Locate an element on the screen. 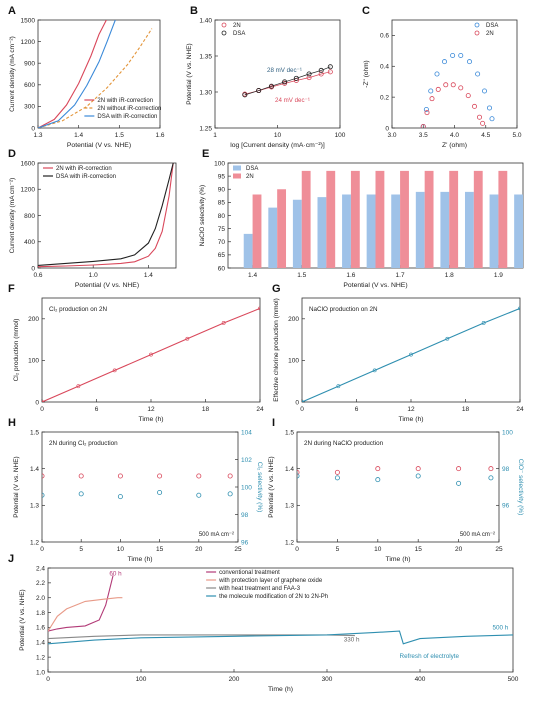  y-tick-label: 100 is located at coordinates (219, 163).